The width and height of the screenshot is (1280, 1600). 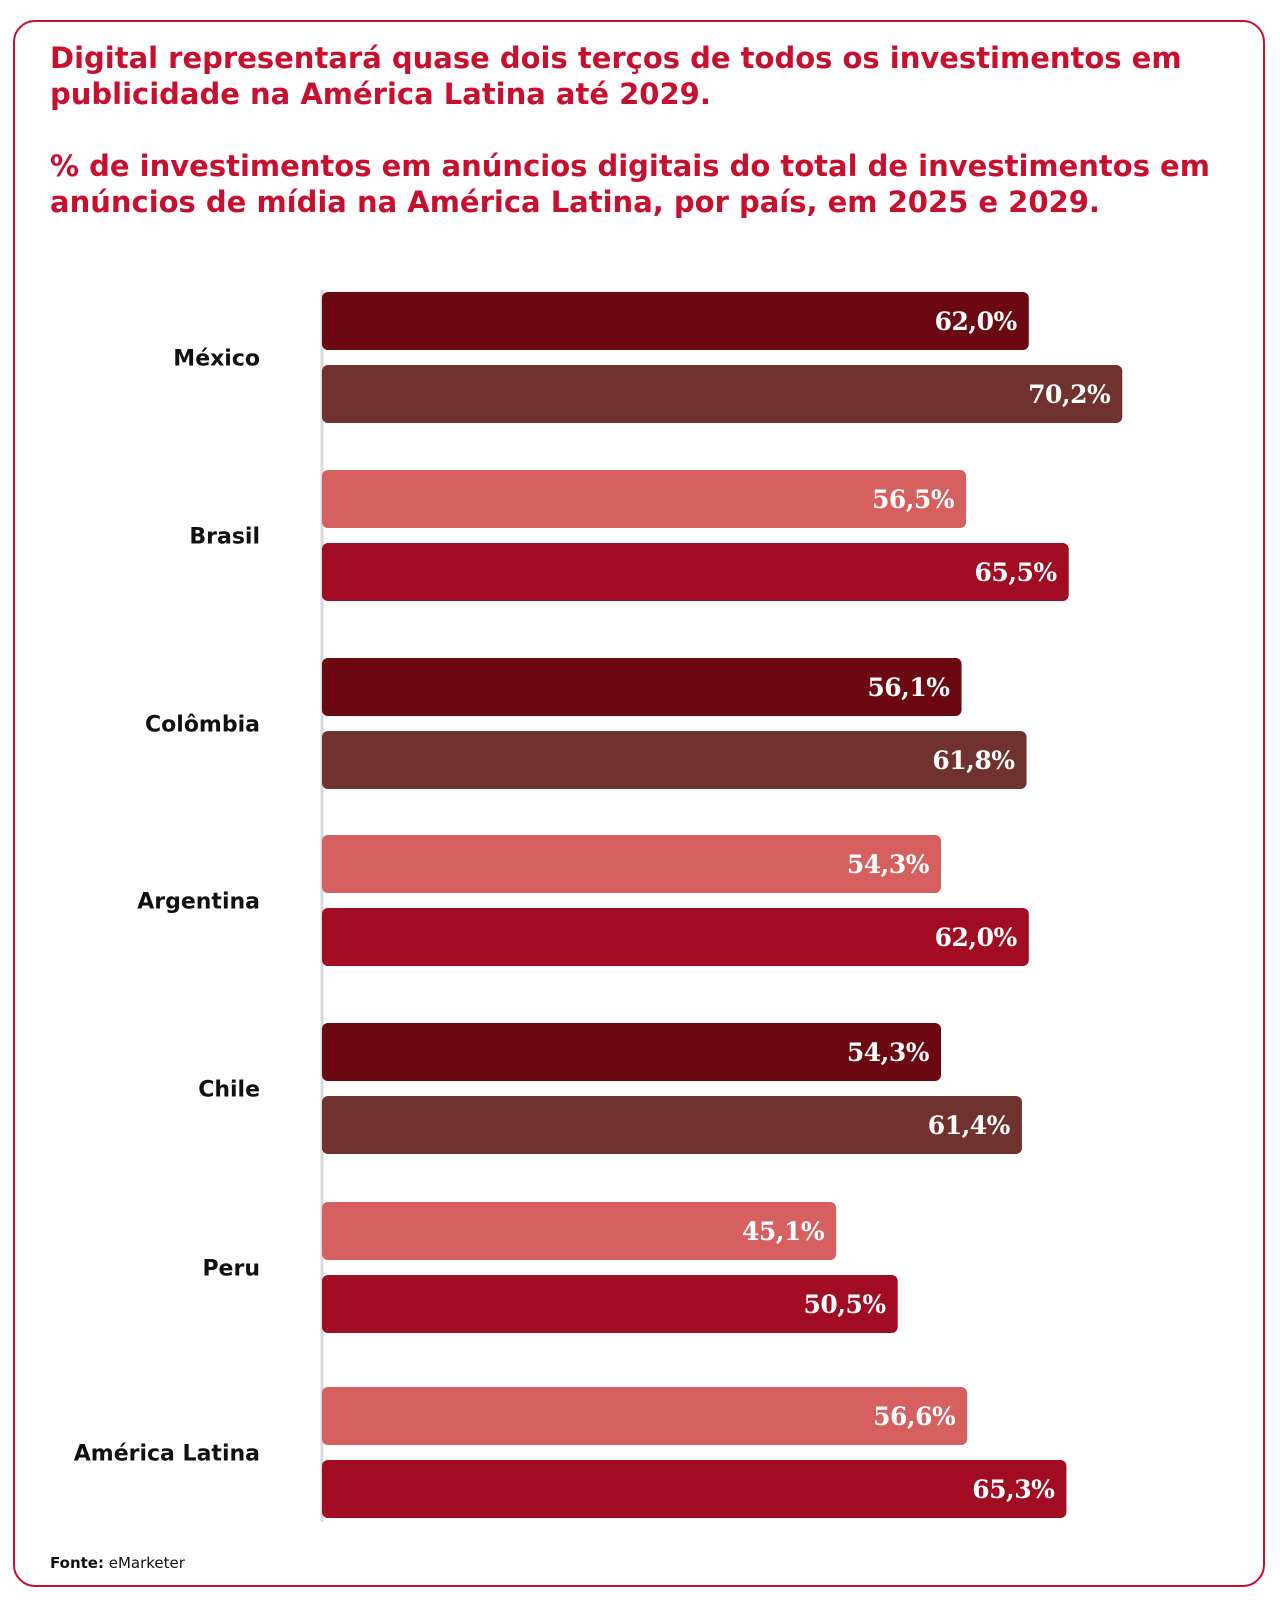 What do you see at coordinates (845, 1304) in the screenshot?
I see `bar-label-2029-6: 50,5%` at bounding box center [845, 1304].